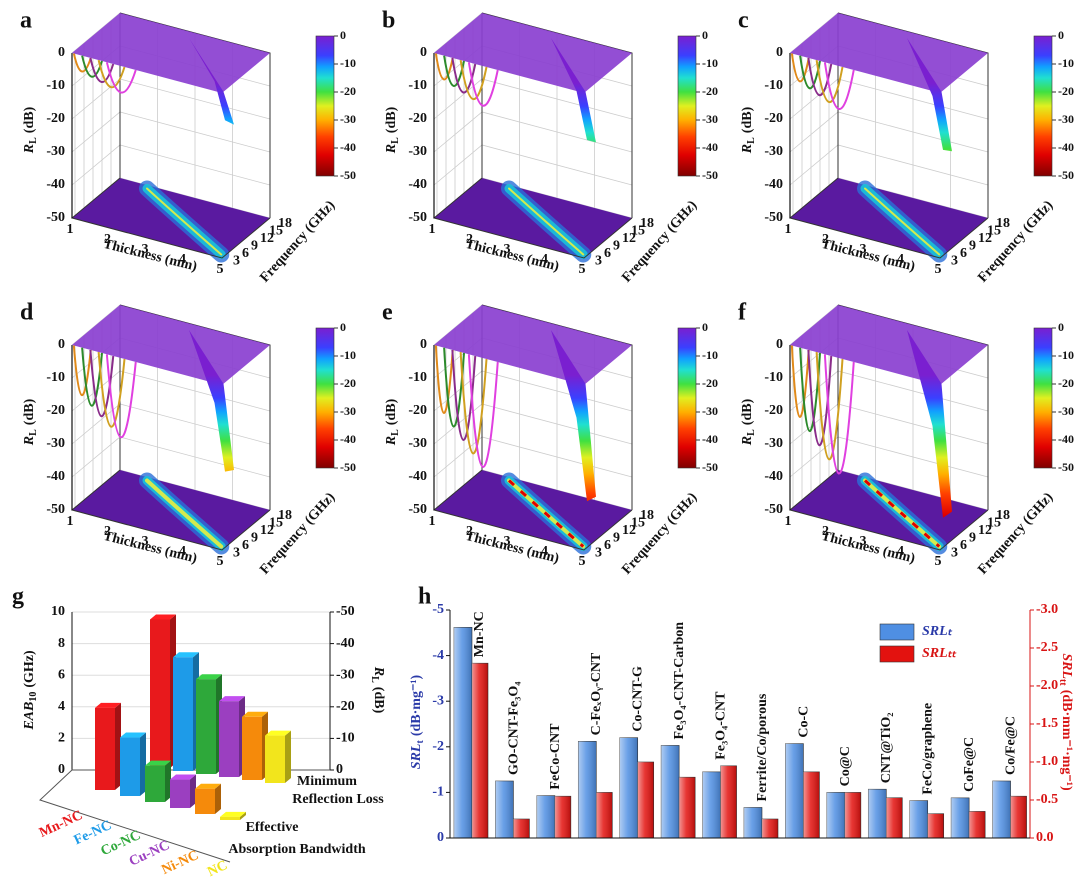 The image size is (1080, 882). What do you see at coordinates (544, 551) in the screenshot?
I see `x-tick-label: 4` at bounding box center [544, 551].